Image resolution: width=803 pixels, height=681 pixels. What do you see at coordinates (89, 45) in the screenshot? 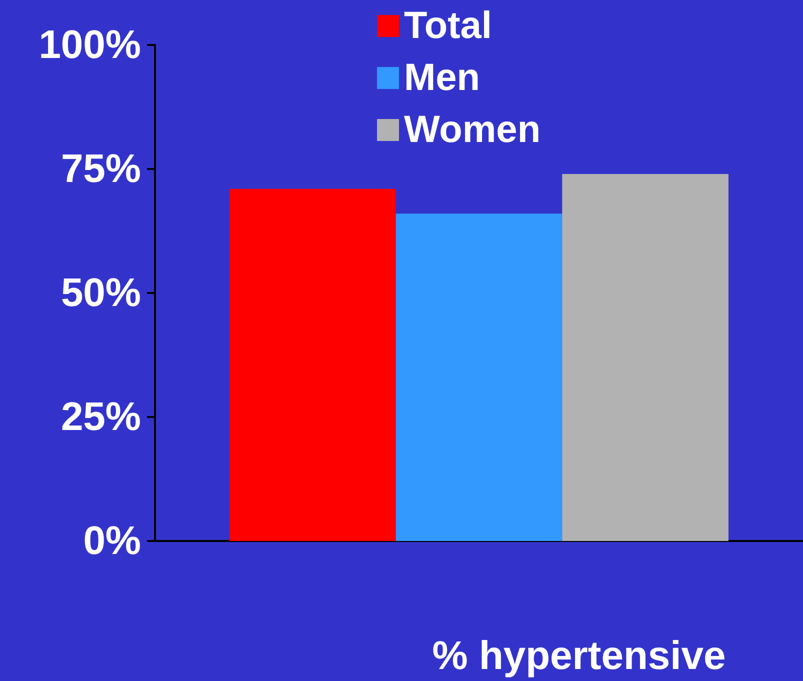
I see `y-tick-label: 100%` at bounding box center [89, 45].